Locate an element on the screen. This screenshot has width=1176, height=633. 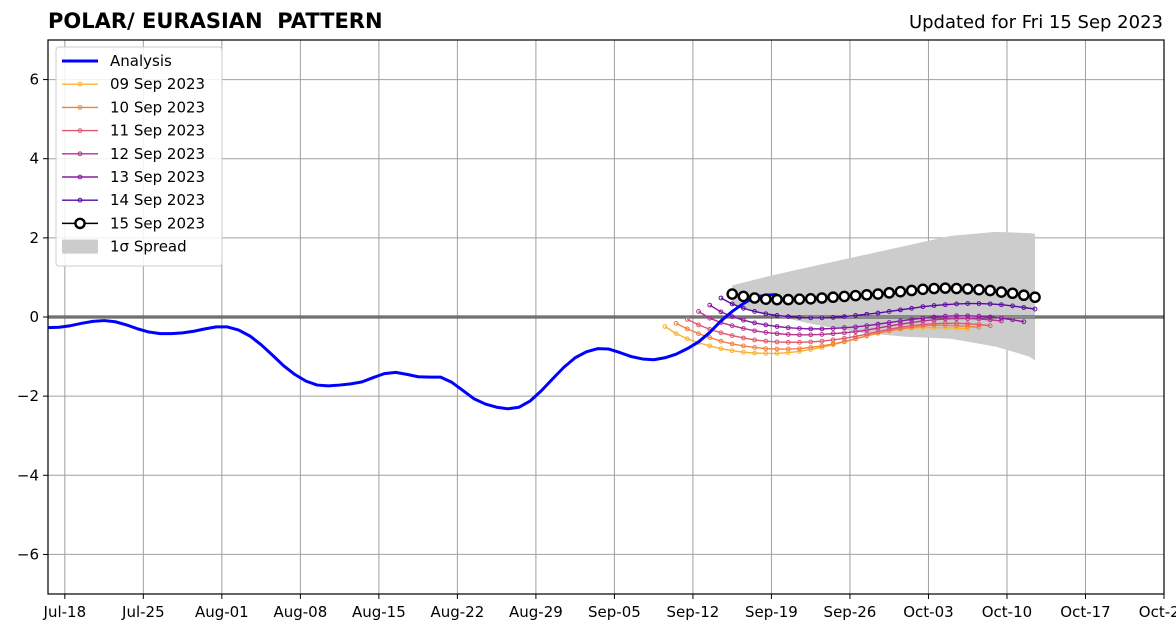
legend-label: 12 Sep 2023 is located at coordinates (157, 154).